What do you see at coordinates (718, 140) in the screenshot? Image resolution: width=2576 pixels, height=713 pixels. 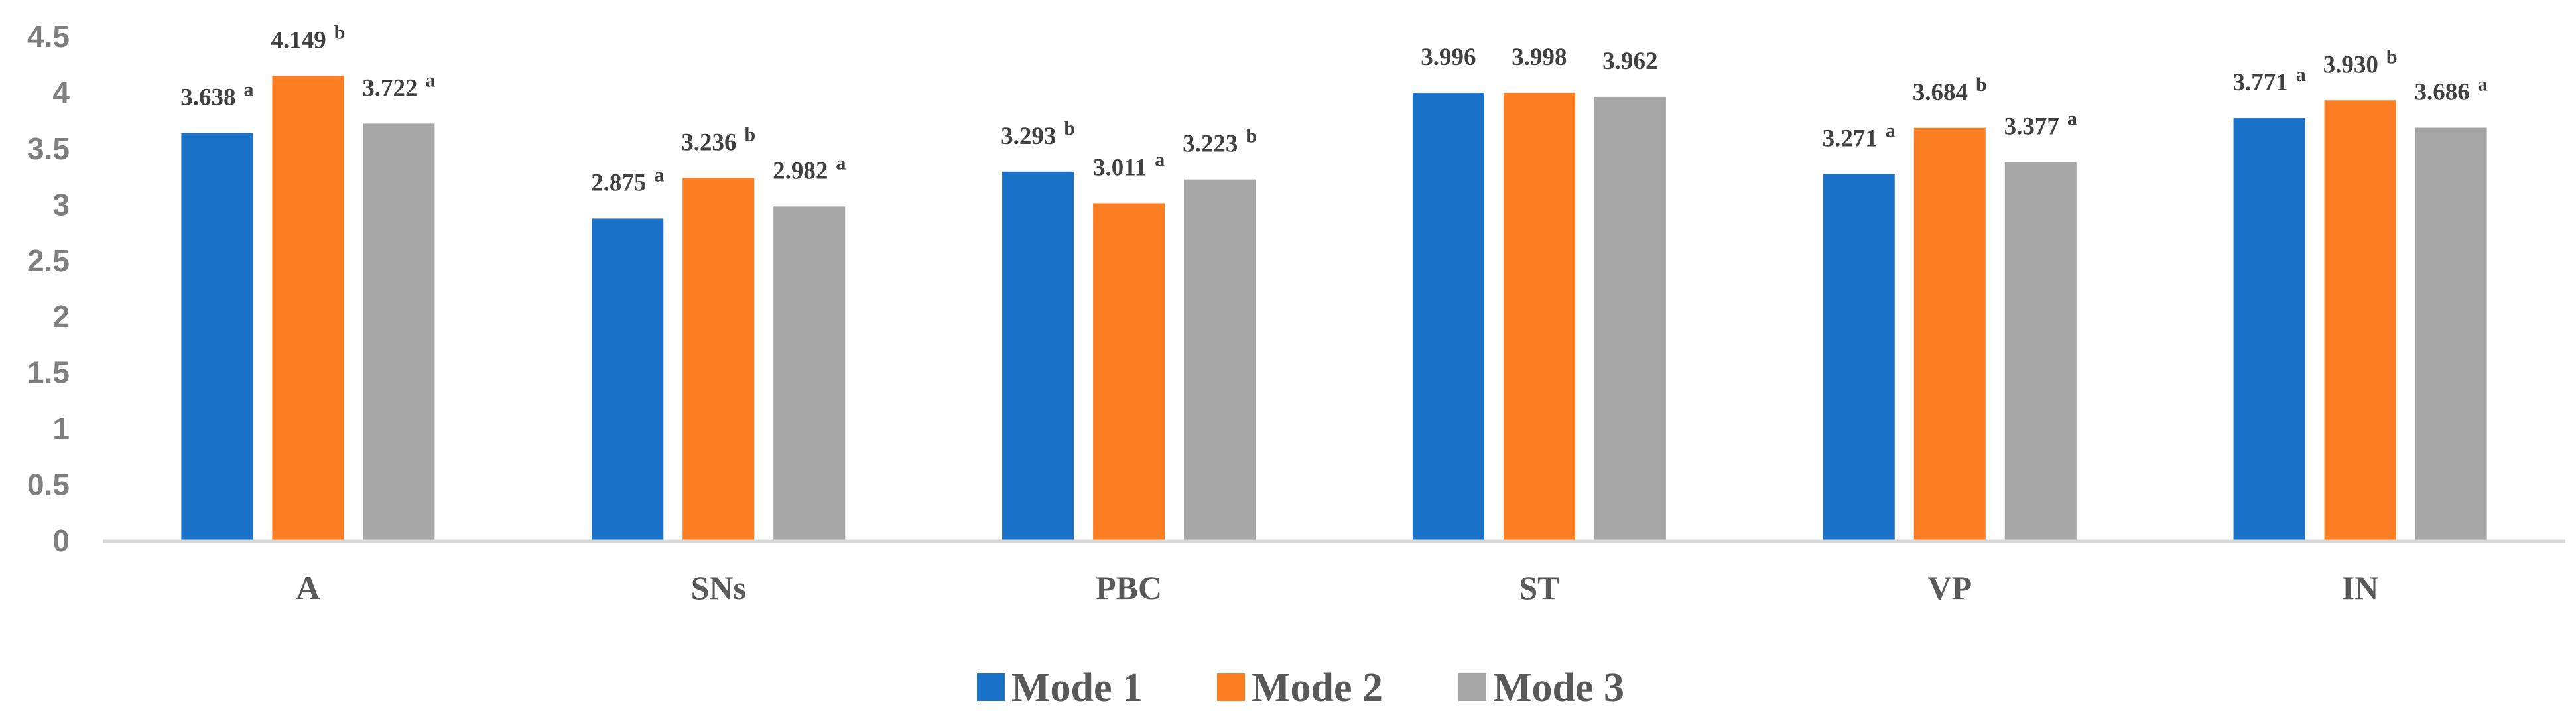 I see `data-label: 3.236 b` at bounding box center [718, 140].